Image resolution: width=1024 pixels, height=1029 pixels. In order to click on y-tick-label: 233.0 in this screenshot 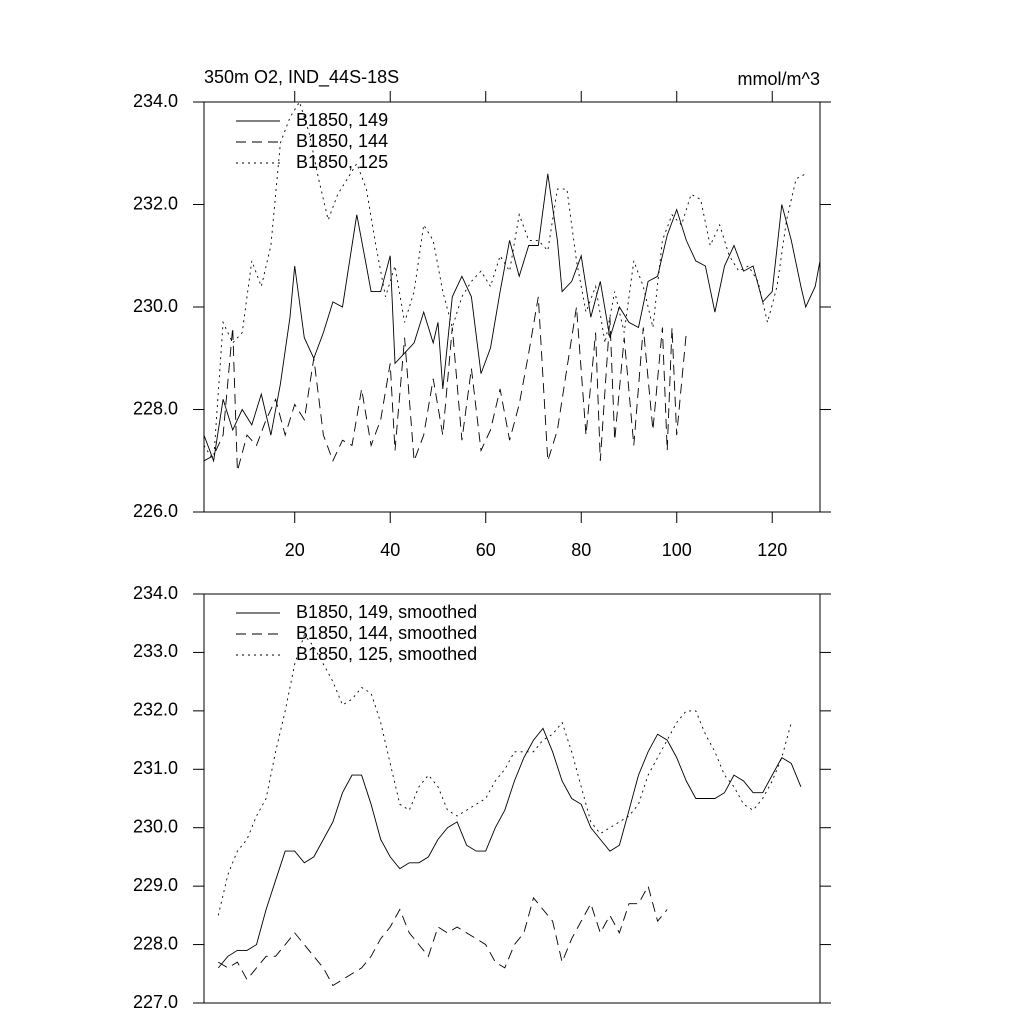, I will do `click(155, 651)`.